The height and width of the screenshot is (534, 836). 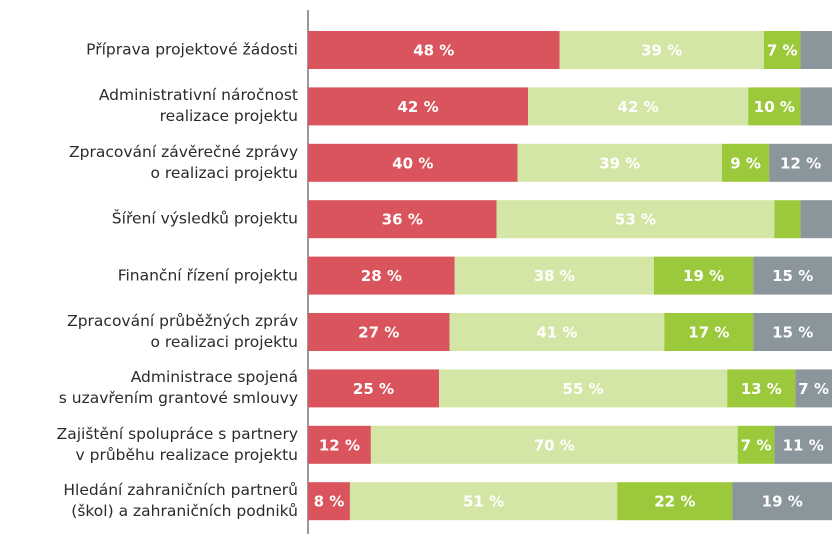 I want to click on value-label: 9 %, so click(x=745, y=163).